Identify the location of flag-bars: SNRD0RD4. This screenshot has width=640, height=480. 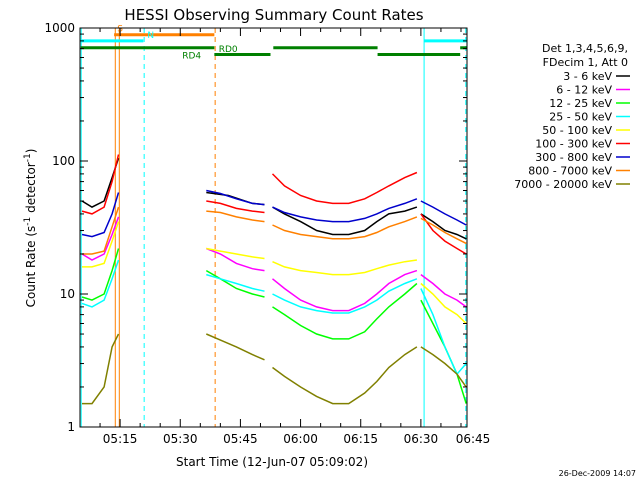
(273, 43).